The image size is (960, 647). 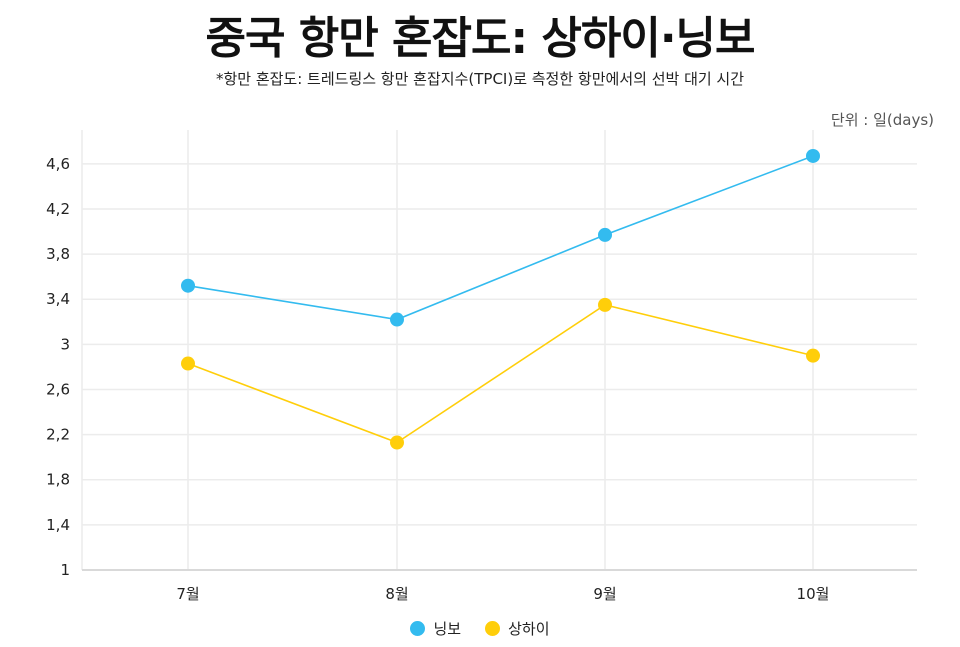 What do you see at coordinates (58, 164) in the screenshot?
I see `y-tick-label: 4,6` at bounding box center [58, 164].